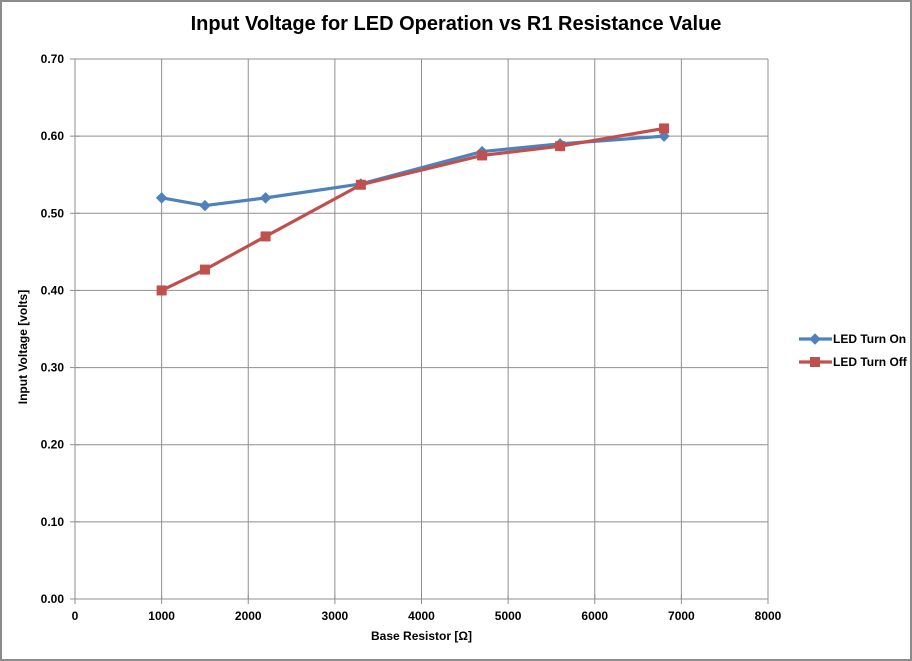 The width and height of the screenshot is (912, 661). What do you see at coordinates (53, 368) in the screenshot?
I see `y-tick-label: 0.30` at bounding box center [53, 368].